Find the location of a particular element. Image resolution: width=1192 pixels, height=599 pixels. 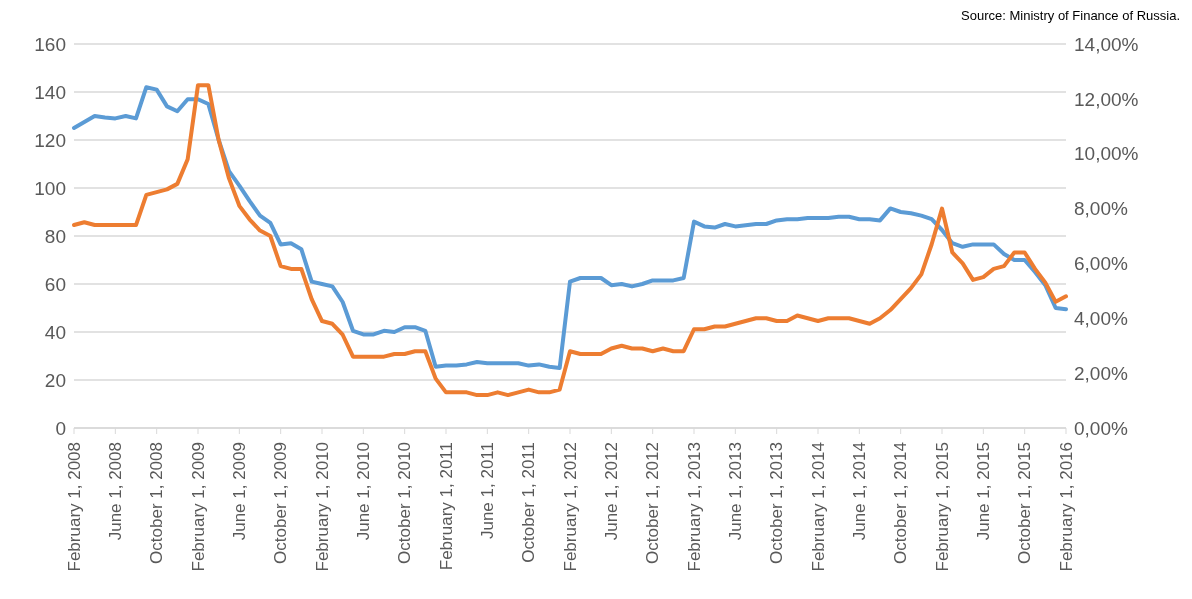

x-tick-label: June 1, 2014 is located at coordinates (859, 491).